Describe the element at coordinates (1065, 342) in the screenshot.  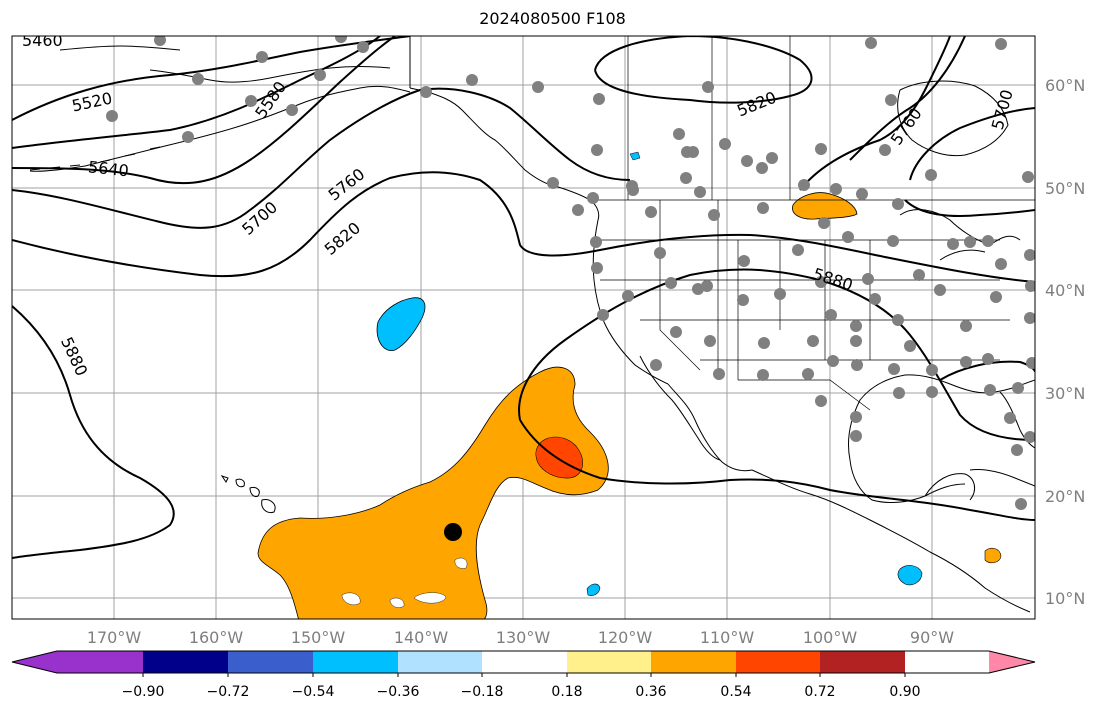
I see `latitude-labels: 60°N 50°N 40°N 30°N 20°N 10°N` at that location.